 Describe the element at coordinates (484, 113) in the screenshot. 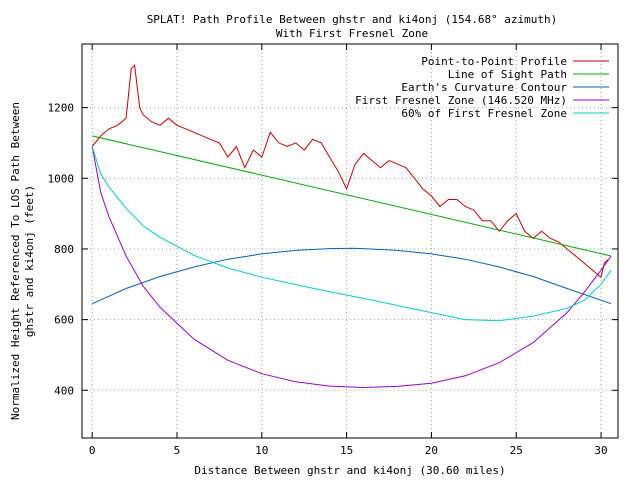

I see `legend-label-60-of-first-fresnel-zone: 60% of First Fresnel Zone` at that location.